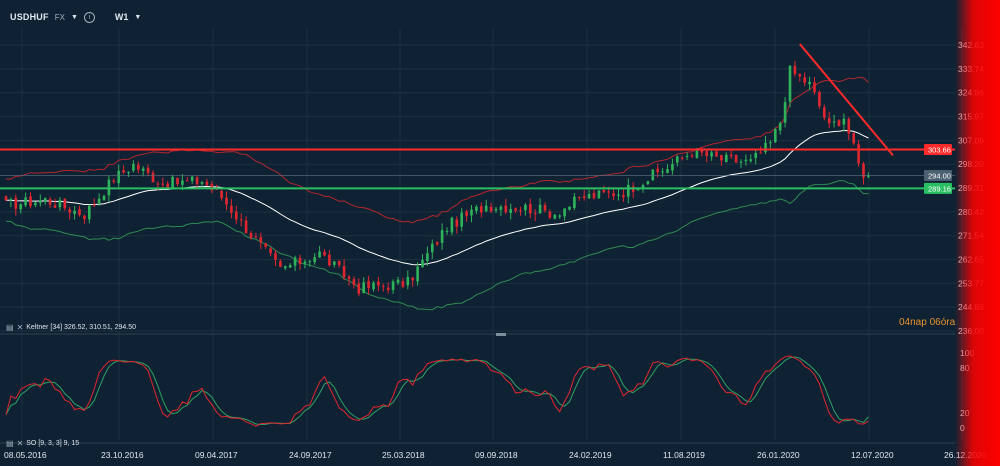 The width and height of the screenshot is (1000, 466). What do you see at coordinates (948, 322) in the screenshot?
I see `countdown-hours-unit: óra` at bounding box center [948, 322].